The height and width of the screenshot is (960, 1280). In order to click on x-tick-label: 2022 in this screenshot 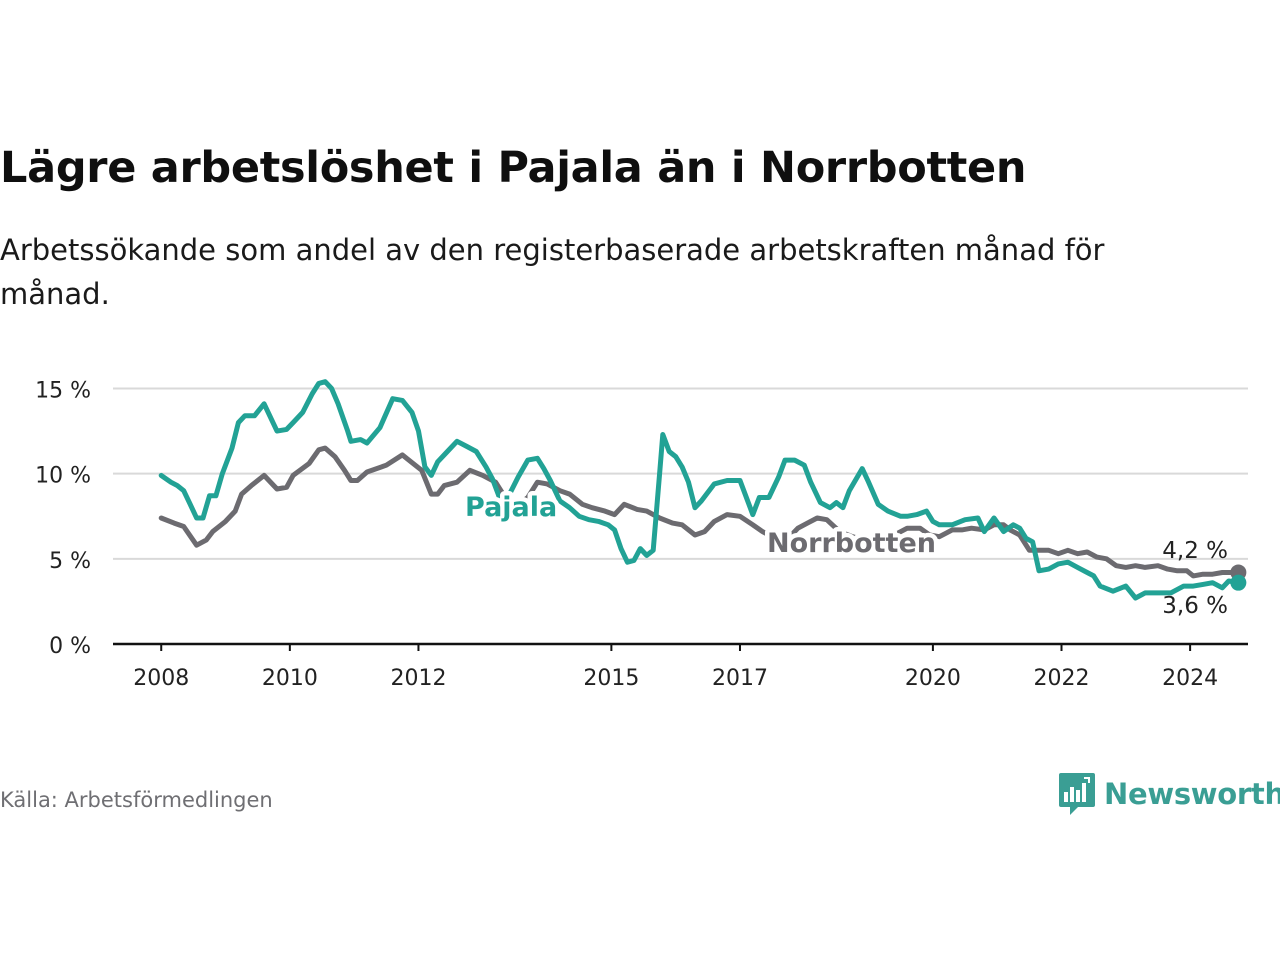, I will do `click(1062, 678)`.